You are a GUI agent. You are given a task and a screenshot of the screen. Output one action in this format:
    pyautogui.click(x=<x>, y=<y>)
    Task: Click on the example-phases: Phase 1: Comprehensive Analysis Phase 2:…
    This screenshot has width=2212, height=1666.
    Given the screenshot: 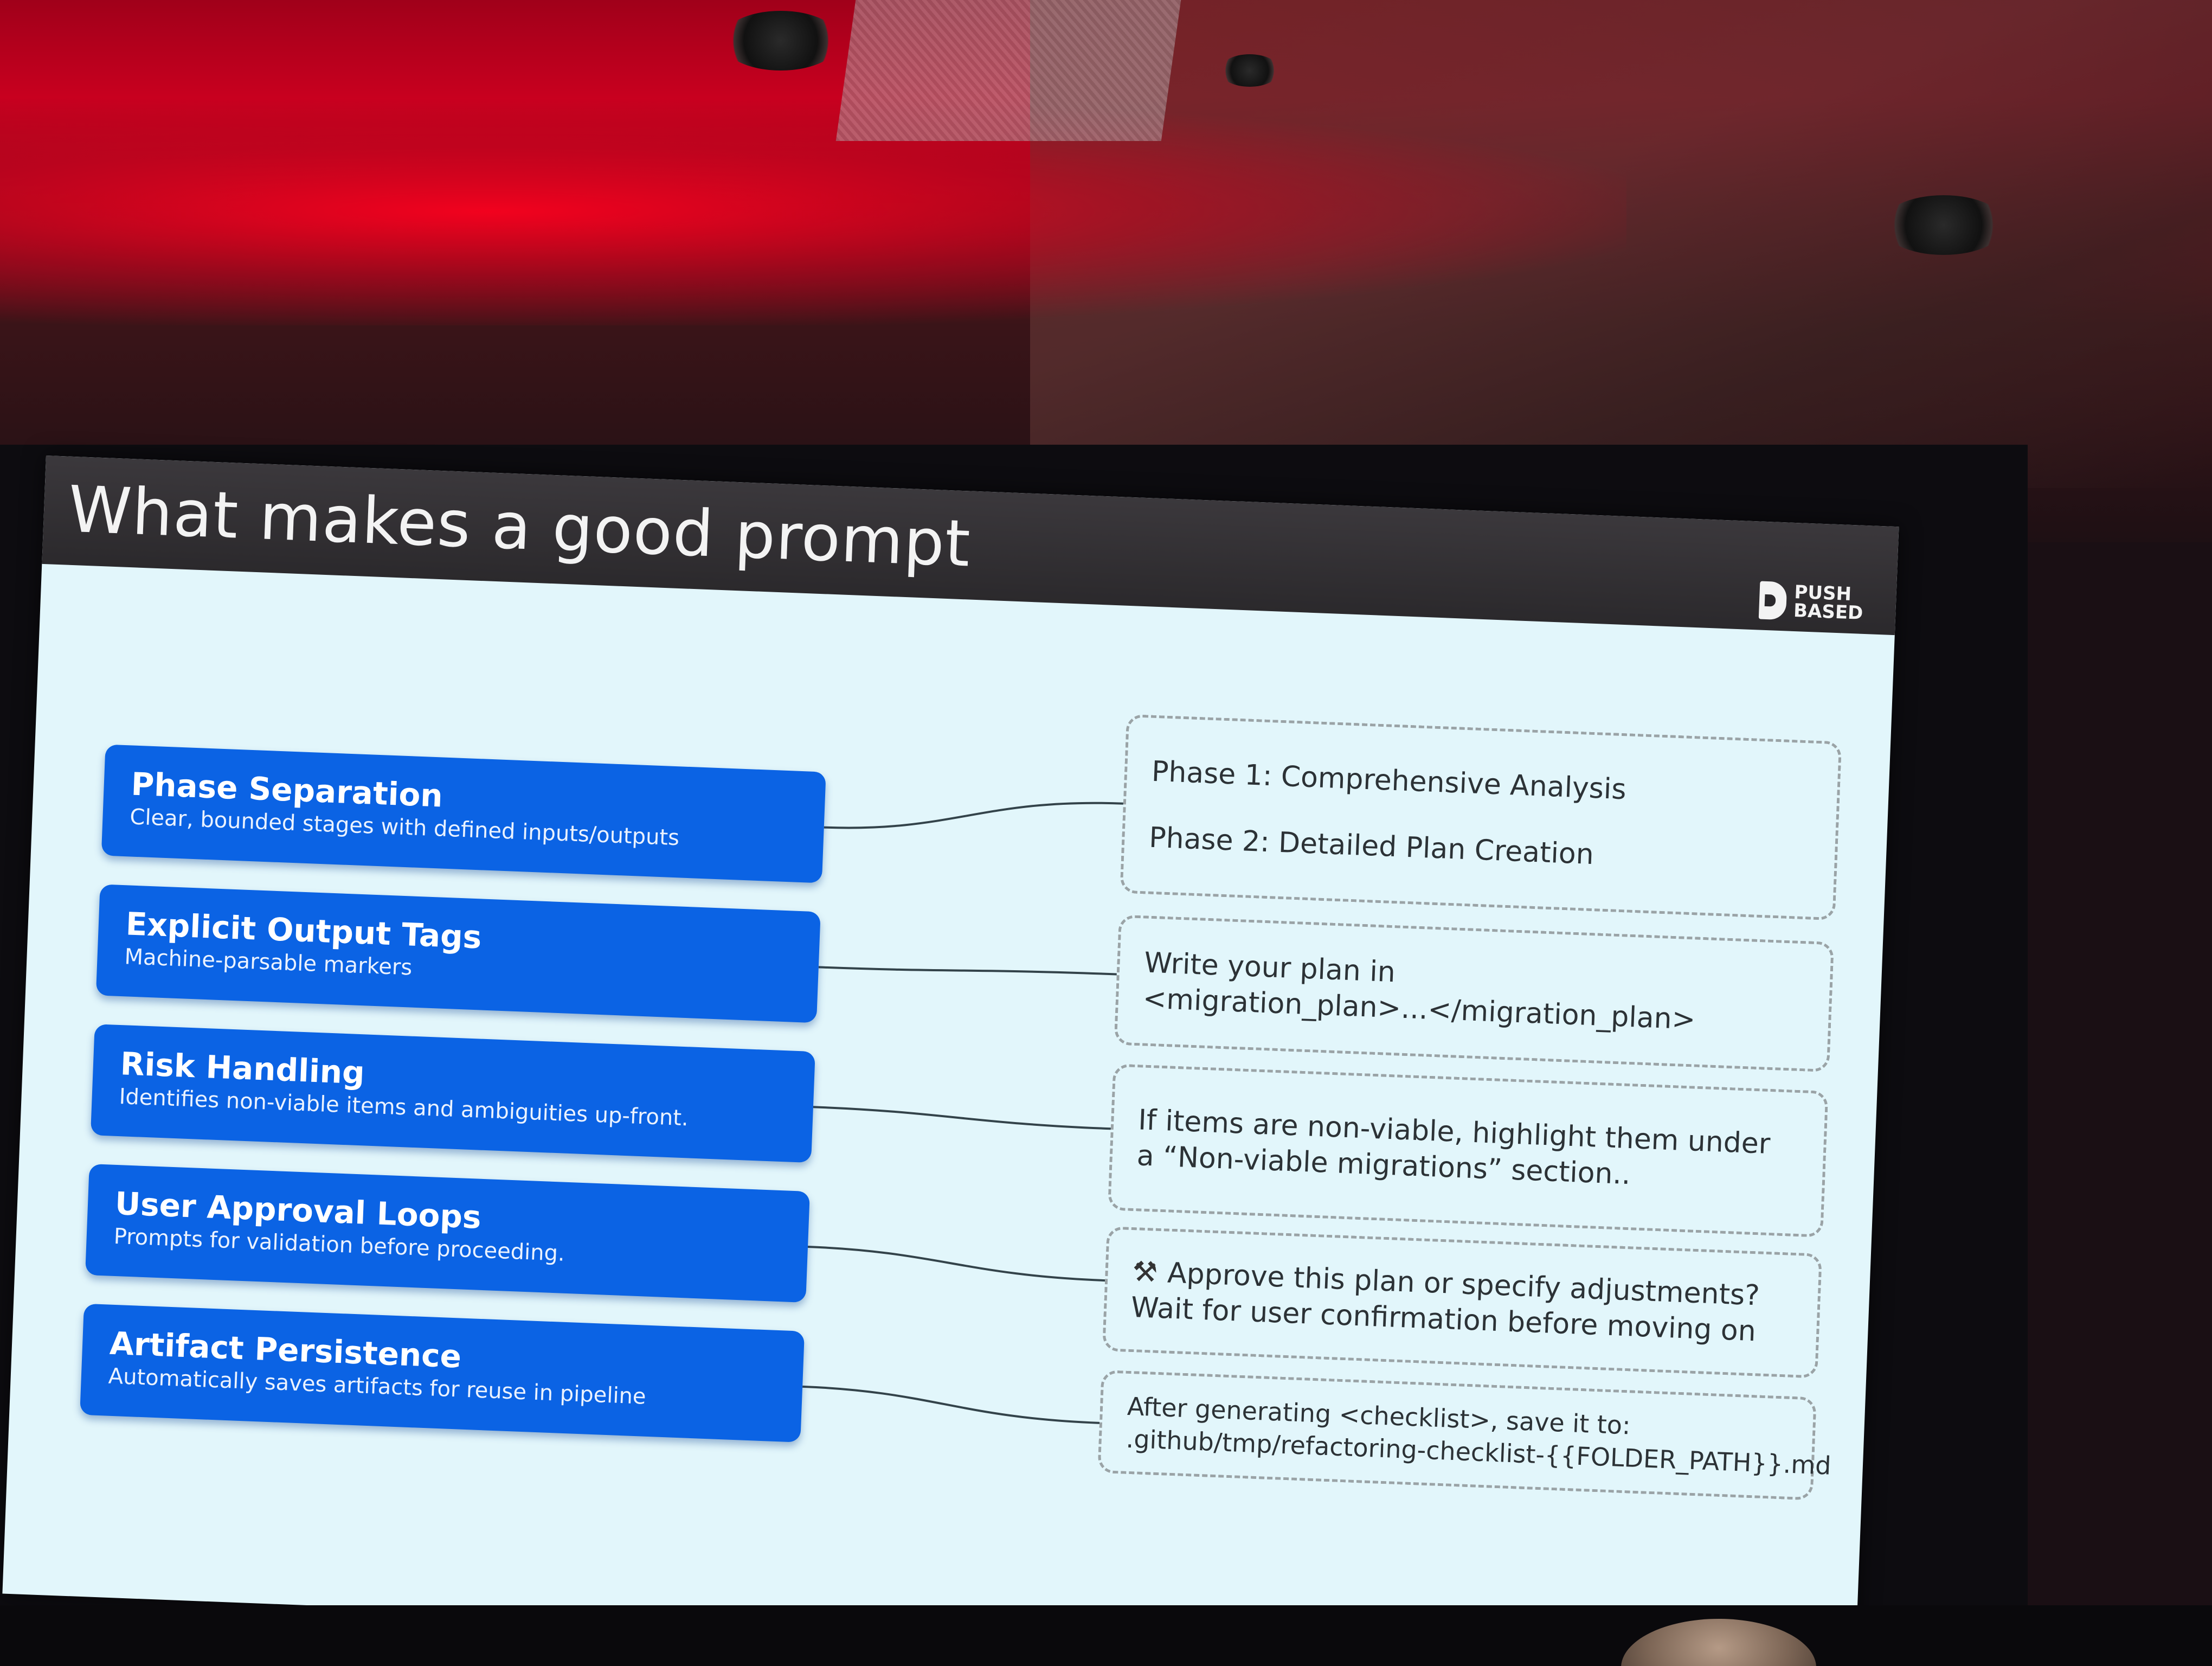 What is the action you would take?
    pyautogui.click(x=1481, y=817)
    